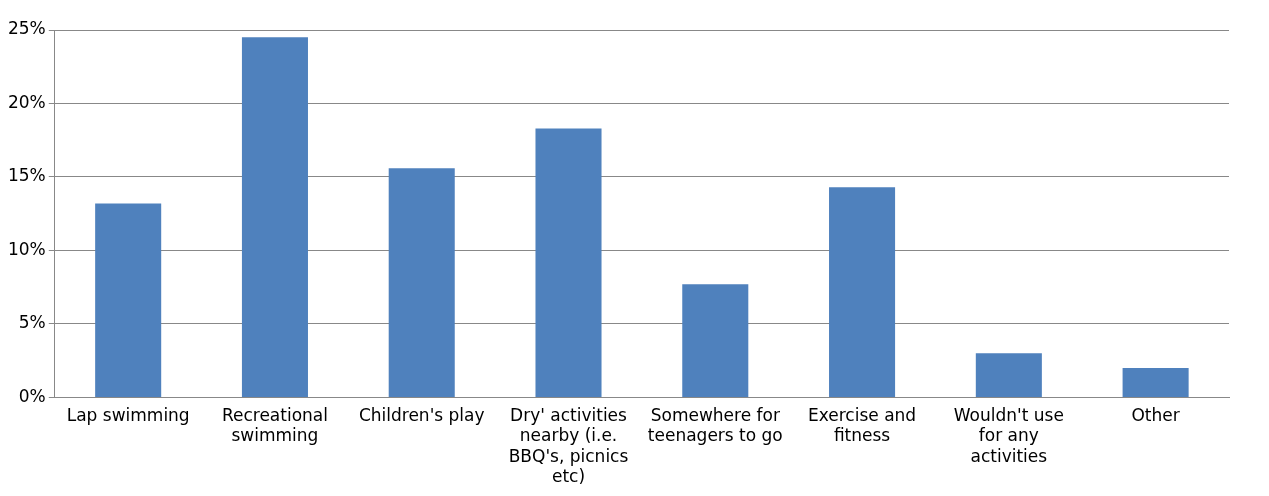 This screenshot has width=1269, height=496. Describe the element at coordinates (715, 425) in the screenshot. I see `x-tick-label: Somewhere for teenagers to go` at that location.